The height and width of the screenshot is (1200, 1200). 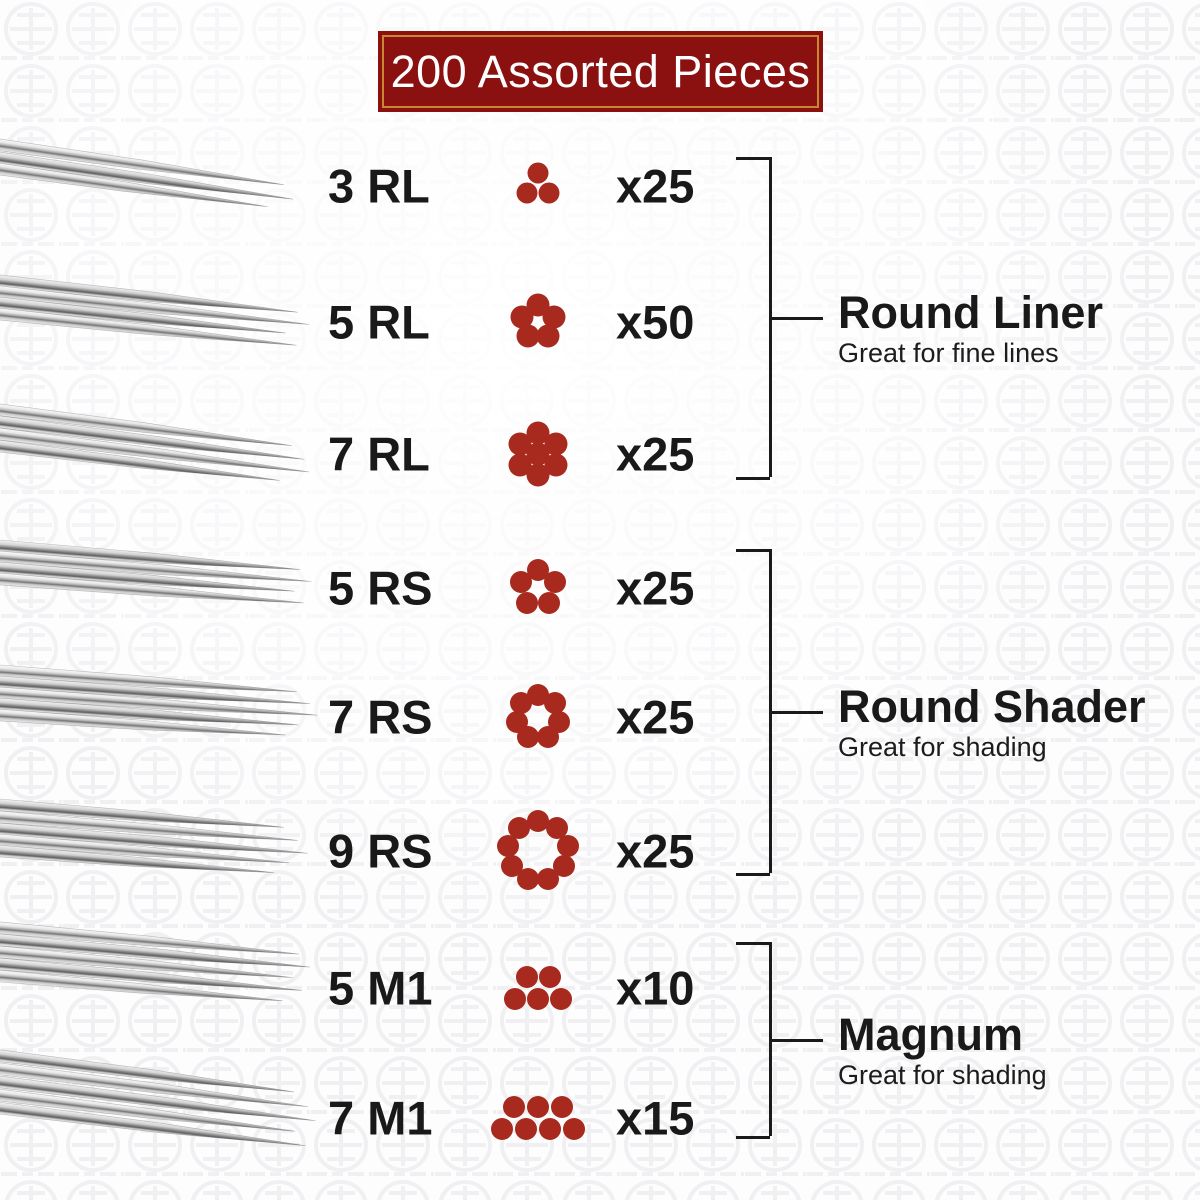 What do you see at coordinates (600, 322) in the screenshot?
I see `needle-row-5rl: 5 RL x50` at bounding box center [600, 322].